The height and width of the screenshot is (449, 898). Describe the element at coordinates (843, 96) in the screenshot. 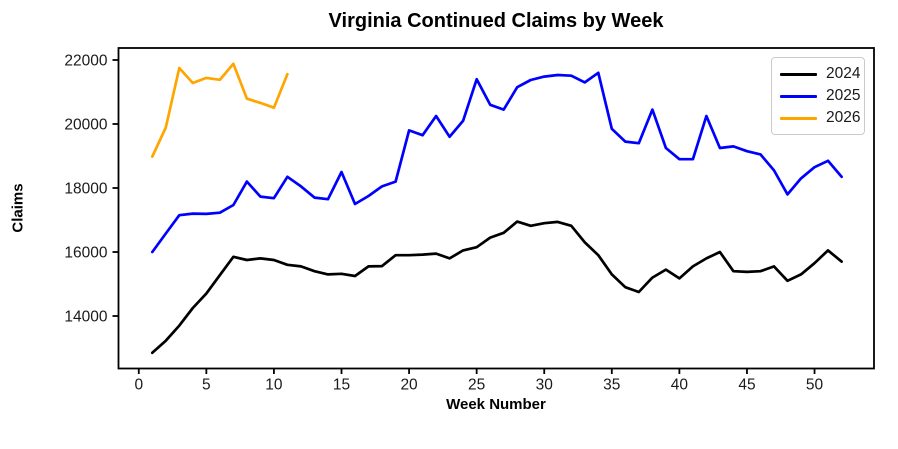

I see `legend-label: 2025` at that location.